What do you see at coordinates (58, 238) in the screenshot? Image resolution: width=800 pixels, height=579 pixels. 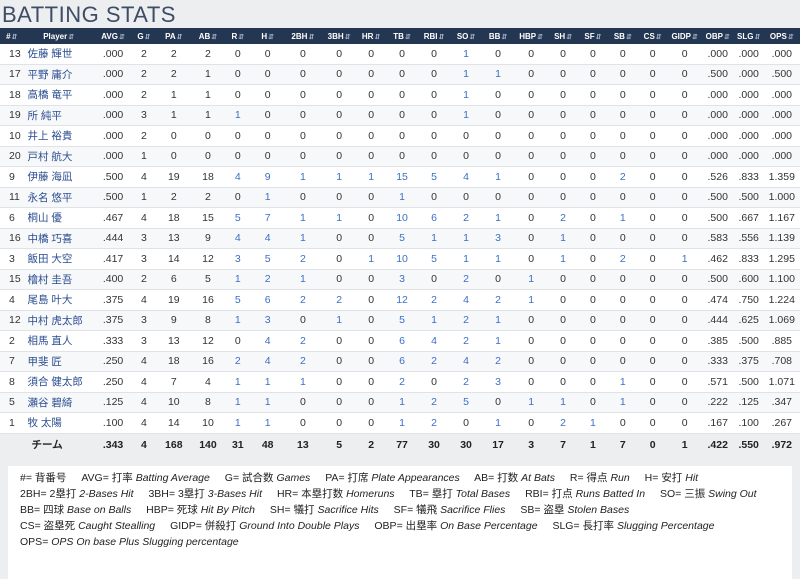 I see `player-name-cell: 中橋 巧喜` at bounding box center [58, 238].